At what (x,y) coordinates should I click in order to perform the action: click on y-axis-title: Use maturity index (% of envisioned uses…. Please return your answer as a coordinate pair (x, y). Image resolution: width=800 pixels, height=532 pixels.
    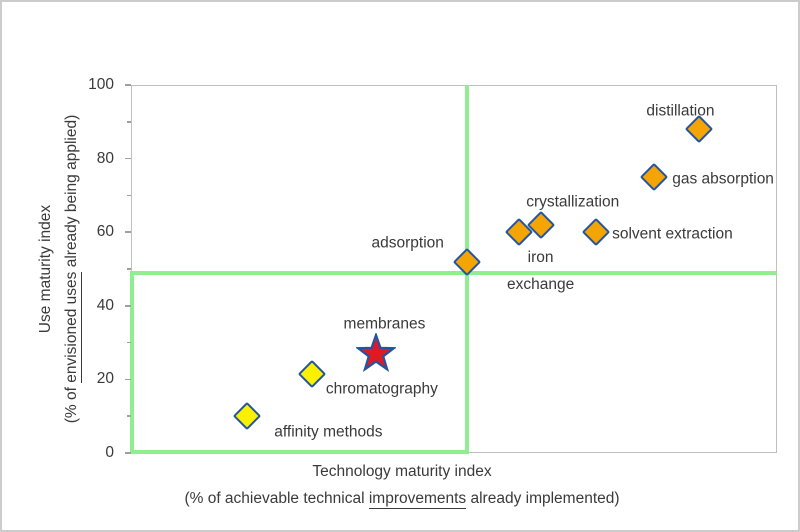
    Looking at the image, I should click on (59, 269).